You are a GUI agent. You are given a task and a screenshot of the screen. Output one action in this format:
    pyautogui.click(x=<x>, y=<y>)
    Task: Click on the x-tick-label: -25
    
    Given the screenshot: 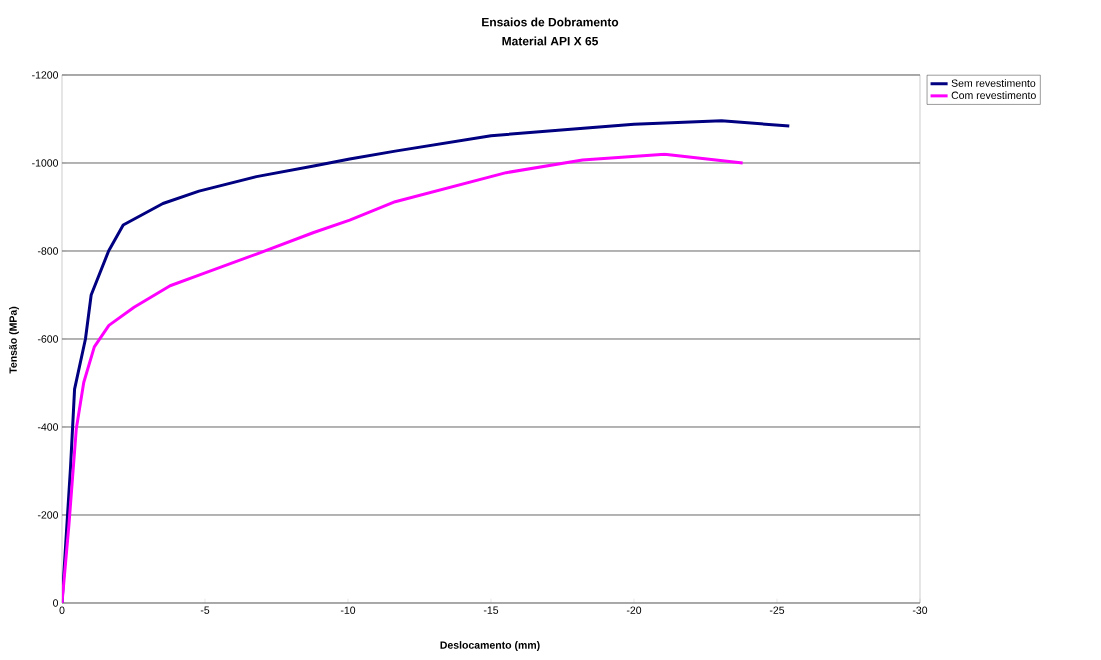 What is the action you would take?
    pyautogui.click(x=777, y=610)
    